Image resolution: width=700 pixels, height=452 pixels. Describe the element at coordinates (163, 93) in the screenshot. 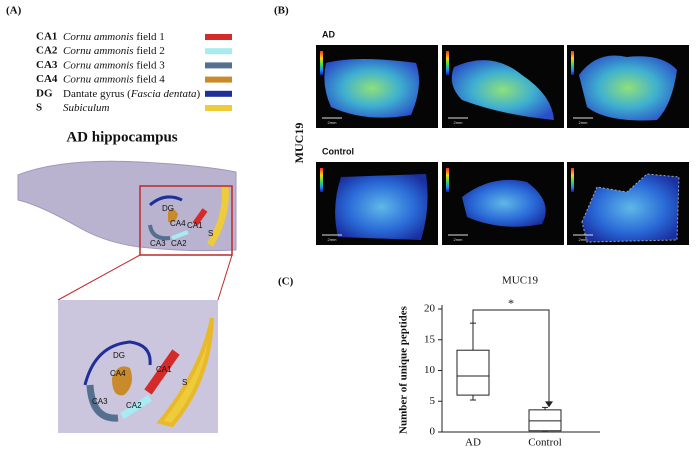

I see `legend-text-part: Fascia dentata` at that location.